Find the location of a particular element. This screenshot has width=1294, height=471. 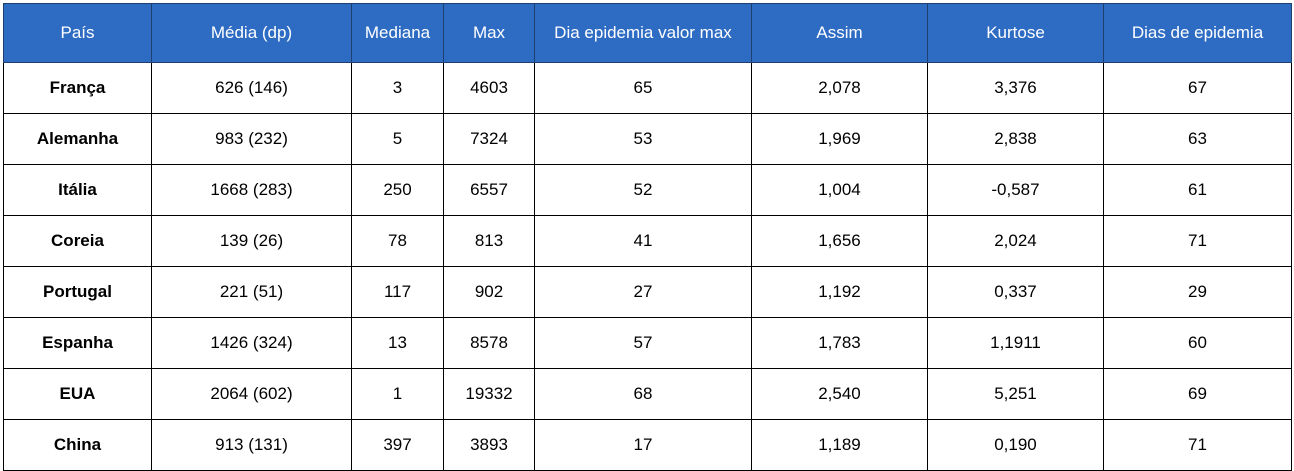

cell-country: Alemanha is located at coordinates (77, 139).